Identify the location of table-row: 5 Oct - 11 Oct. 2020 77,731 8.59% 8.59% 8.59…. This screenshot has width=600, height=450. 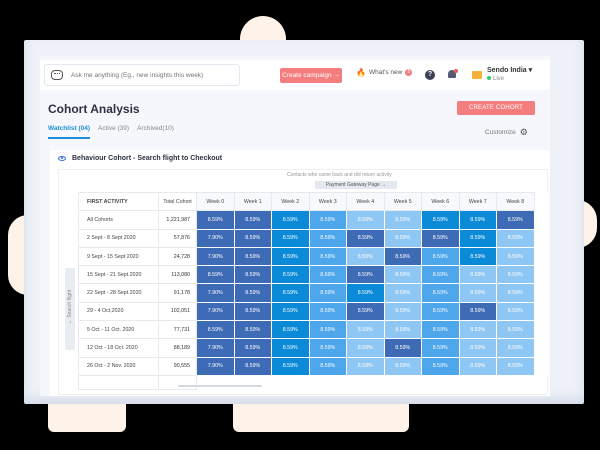
(306, 330).